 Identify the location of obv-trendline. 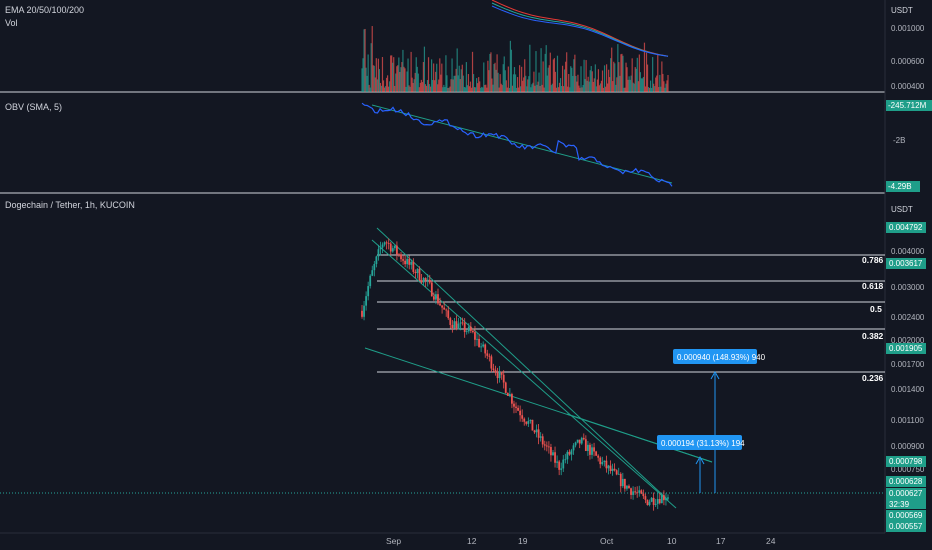
(522, 144).